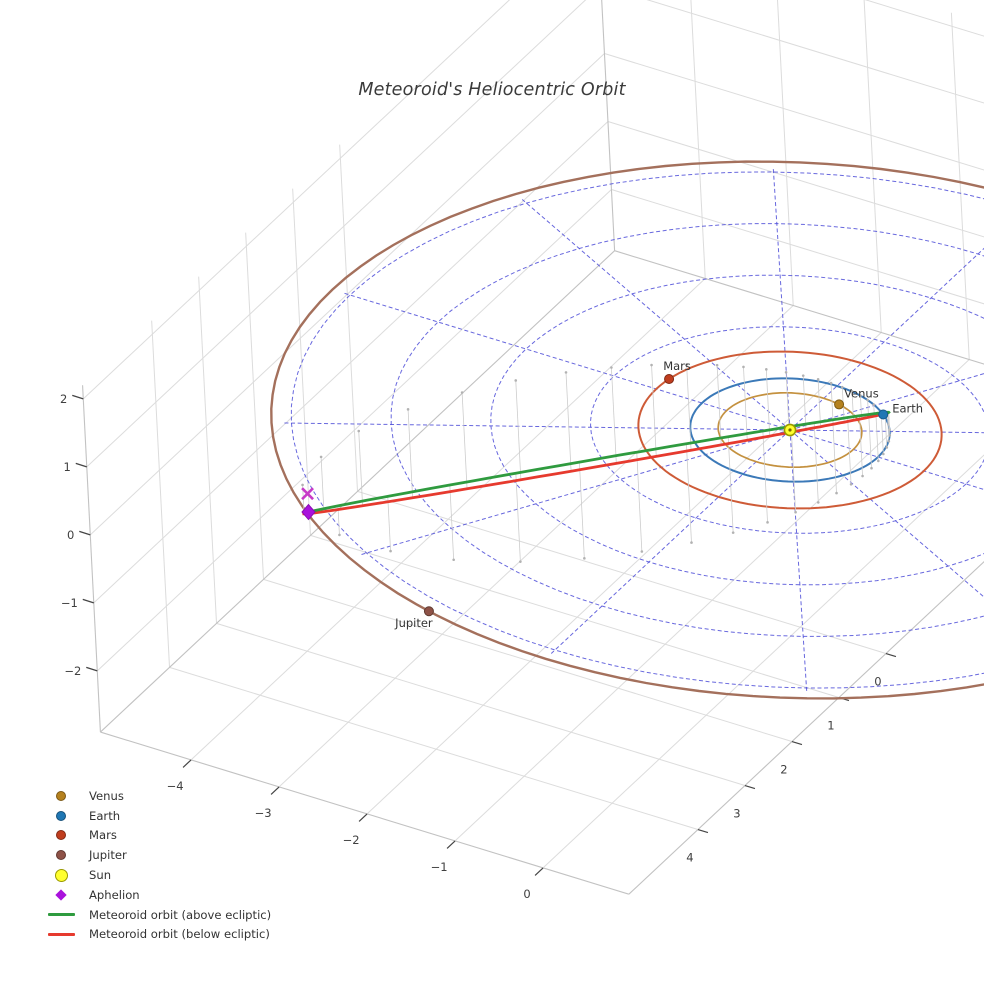 The image size is (984, 984). What do you see at coordinates (669, 379) in the screenshot?
I see `mars-marker` at bounding box center [669, 379].